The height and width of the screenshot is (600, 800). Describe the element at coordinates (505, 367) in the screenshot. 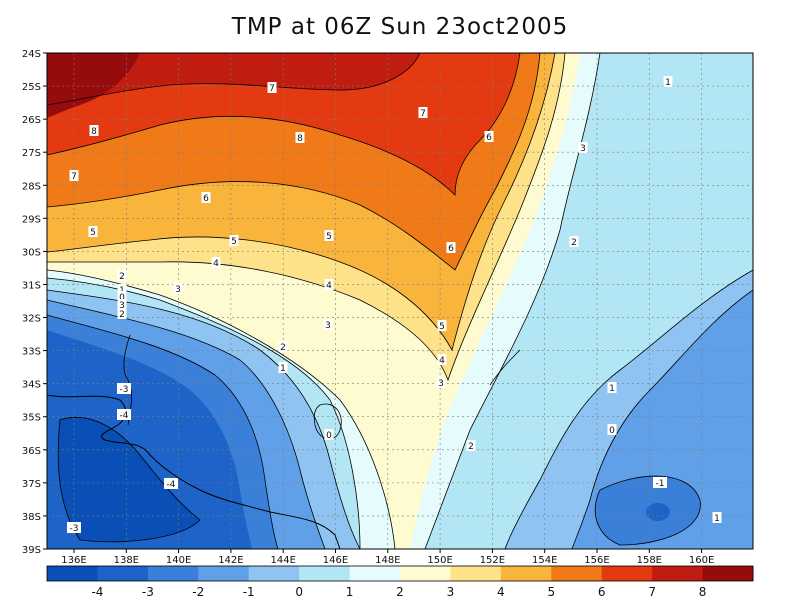

I see `coastline-east-path` at that location.